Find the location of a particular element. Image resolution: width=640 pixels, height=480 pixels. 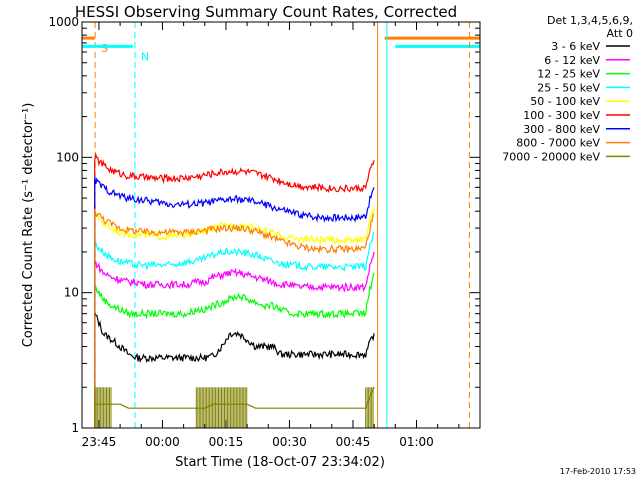

legend-entry-label: 100 - 300 keV is located at coordinates (561, 115).